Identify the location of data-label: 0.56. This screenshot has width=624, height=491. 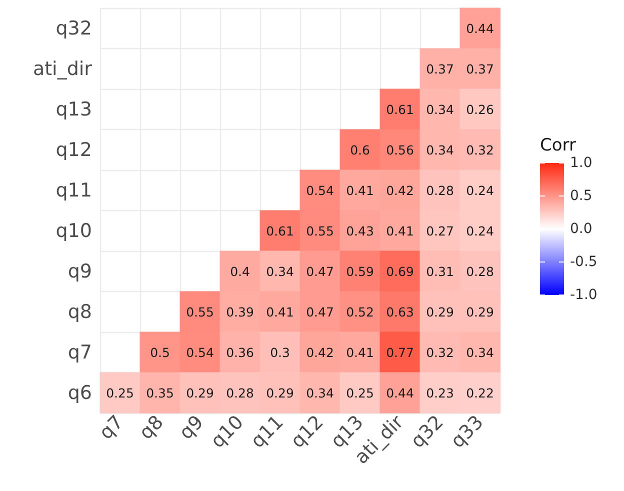
(400, 150).